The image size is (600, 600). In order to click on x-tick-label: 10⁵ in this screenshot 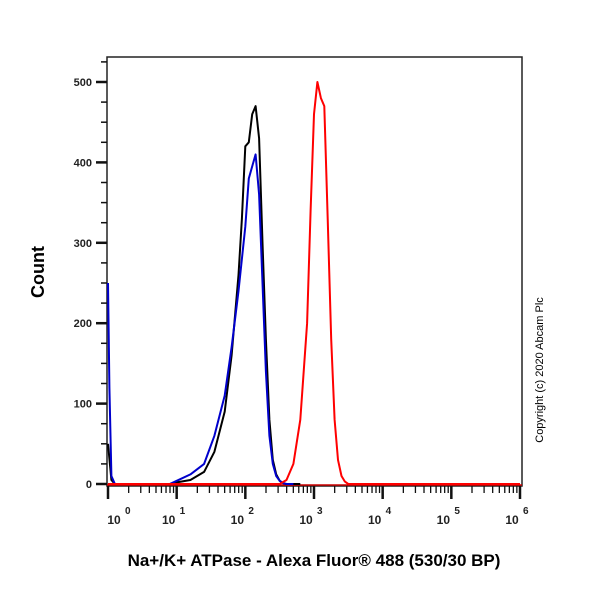, I will do `click(449, 516)`.